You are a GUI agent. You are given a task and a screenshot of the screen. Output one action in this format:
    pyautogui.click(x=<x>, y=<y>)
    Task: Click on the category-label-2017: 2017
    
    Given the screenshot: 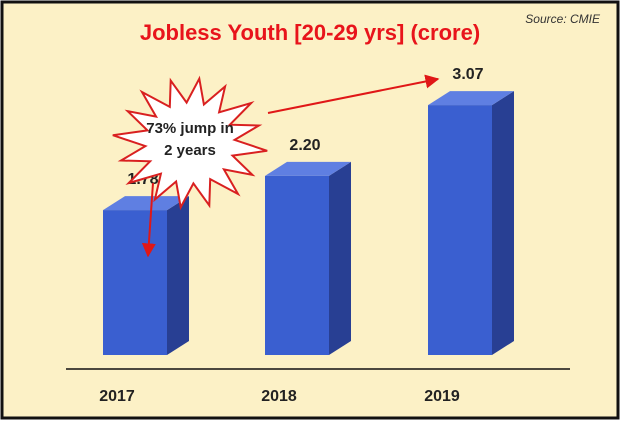 What is the action you would take?
    pyautogui.click(x=117, y=396)
    